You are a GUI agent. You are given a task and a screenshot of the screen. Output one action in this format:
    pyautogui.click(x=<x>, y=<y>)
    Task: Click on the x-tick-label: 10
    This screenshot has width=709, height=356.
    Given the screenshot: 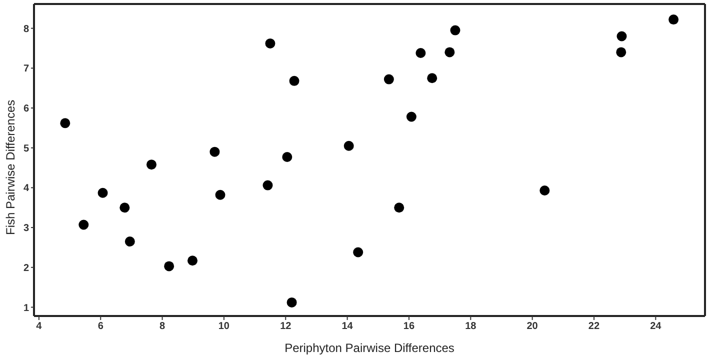 What is the action you would take?
    pyautogui.click(x=224, y=326)
    